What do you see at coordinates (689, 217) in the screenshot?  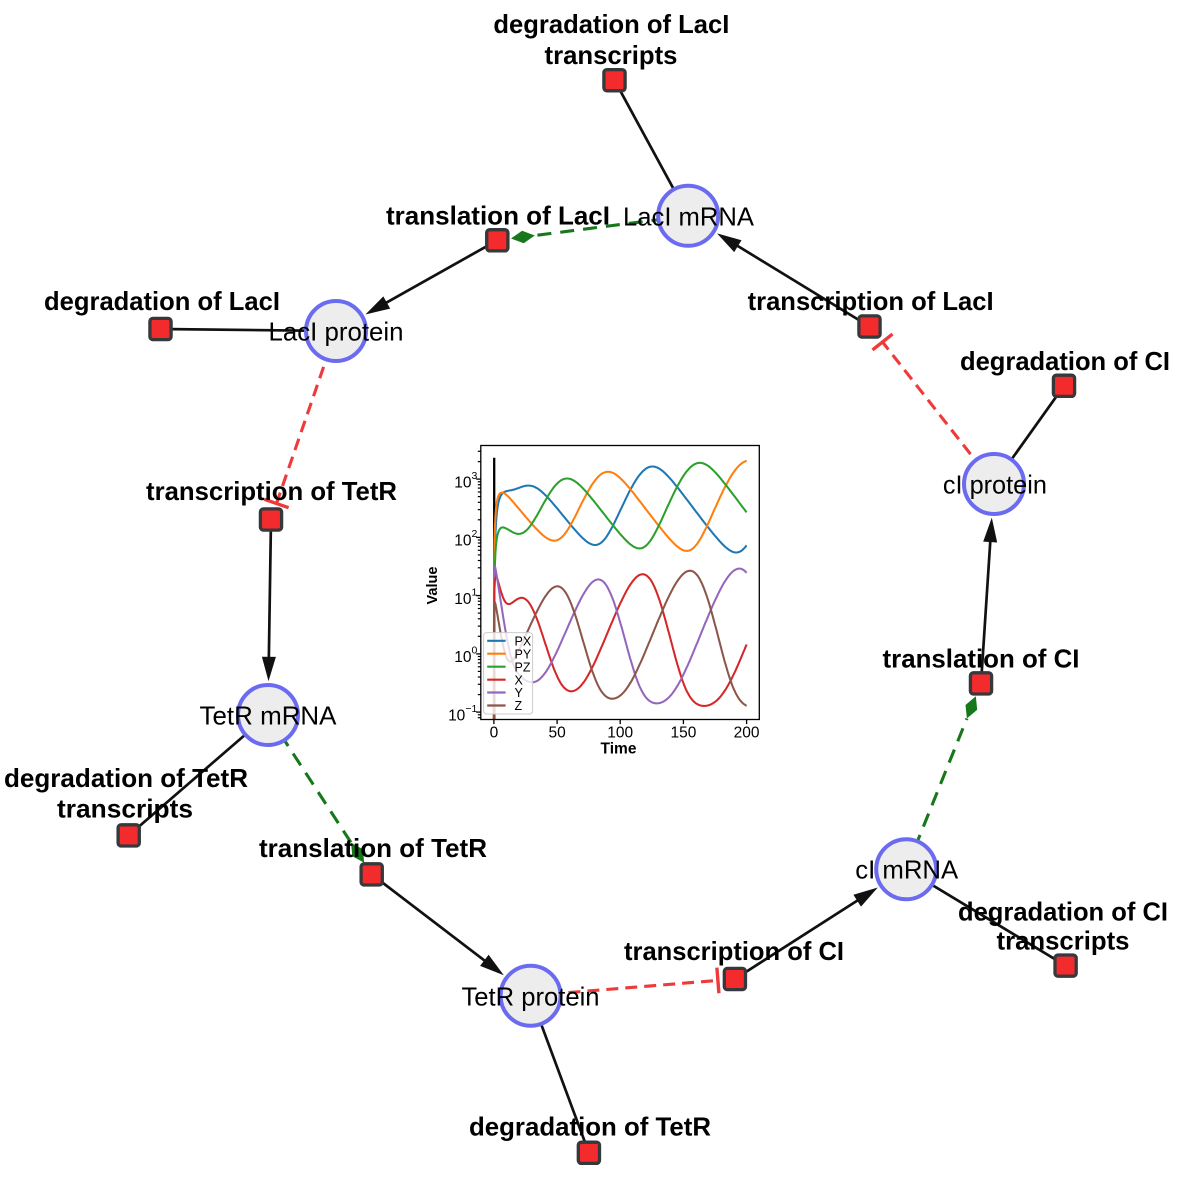 I see `svg-text: LacI mRNA` at bounding box center [689, 217].